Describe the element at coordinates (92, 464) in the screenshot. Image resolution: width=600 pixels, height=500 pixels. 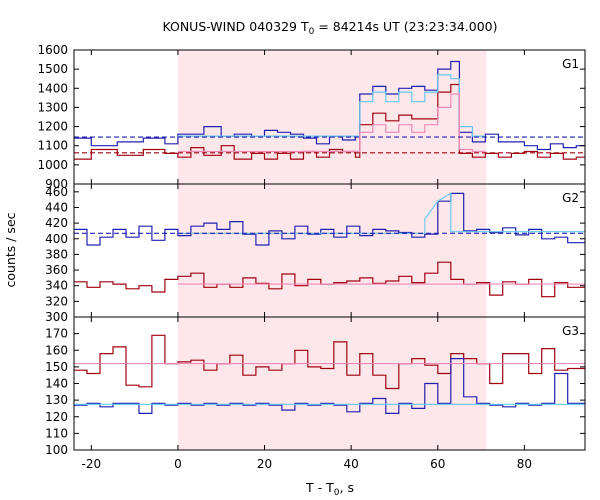
I see `x-tick-label: -20` at that location.